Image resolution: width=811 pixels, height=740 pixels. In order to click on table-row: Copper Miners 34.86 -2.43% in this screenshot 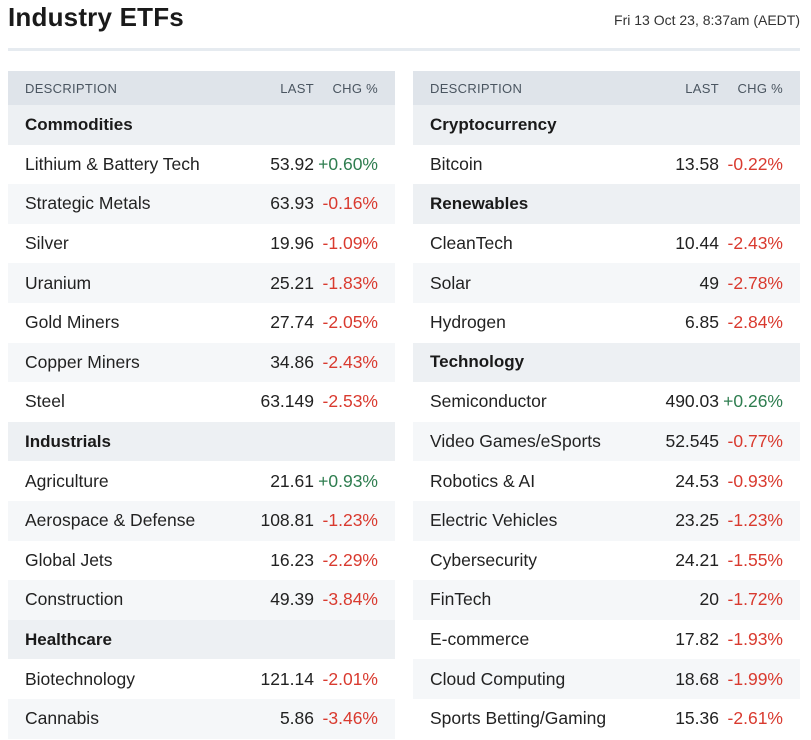, I will do `click(201, 362)`.